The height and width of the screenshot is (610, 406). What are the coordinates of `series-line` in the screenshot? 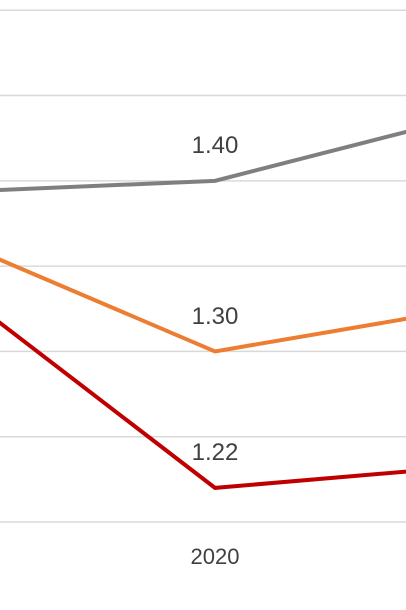 It's located at (203, 160).